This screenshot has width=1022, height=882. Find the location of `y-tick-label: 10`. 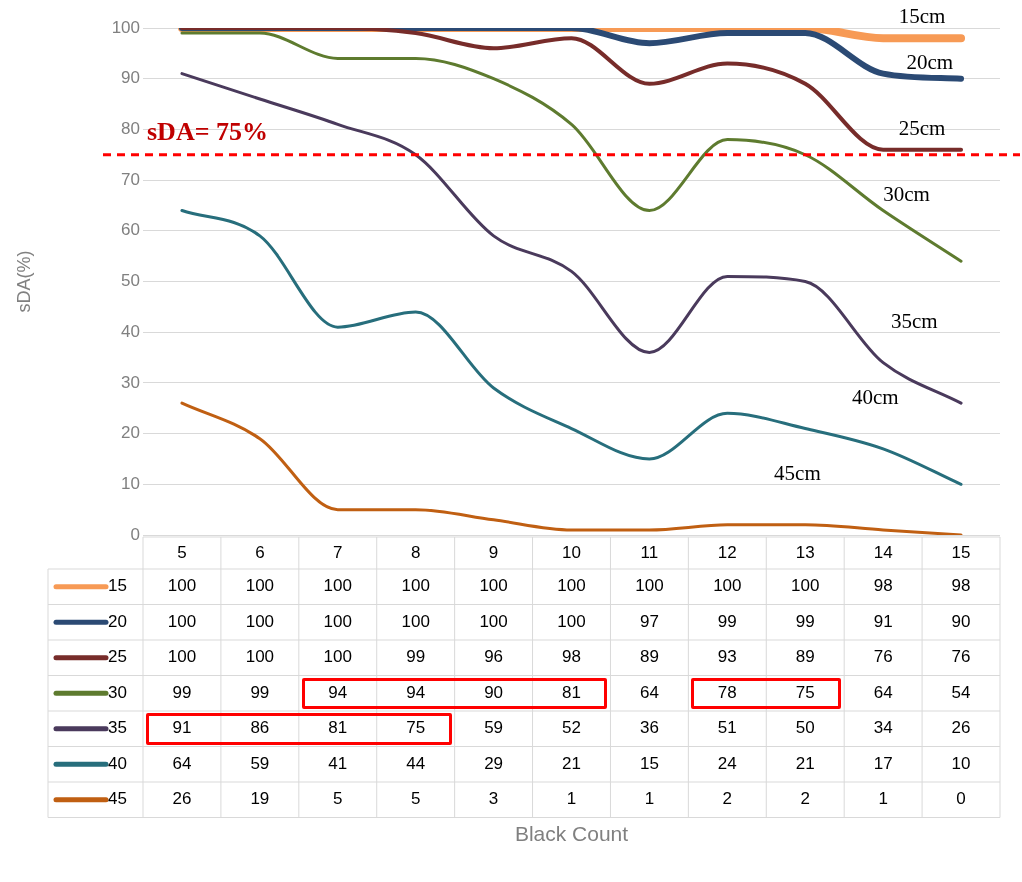

y-tick-label: 10 is located at coordinates (130, 483).